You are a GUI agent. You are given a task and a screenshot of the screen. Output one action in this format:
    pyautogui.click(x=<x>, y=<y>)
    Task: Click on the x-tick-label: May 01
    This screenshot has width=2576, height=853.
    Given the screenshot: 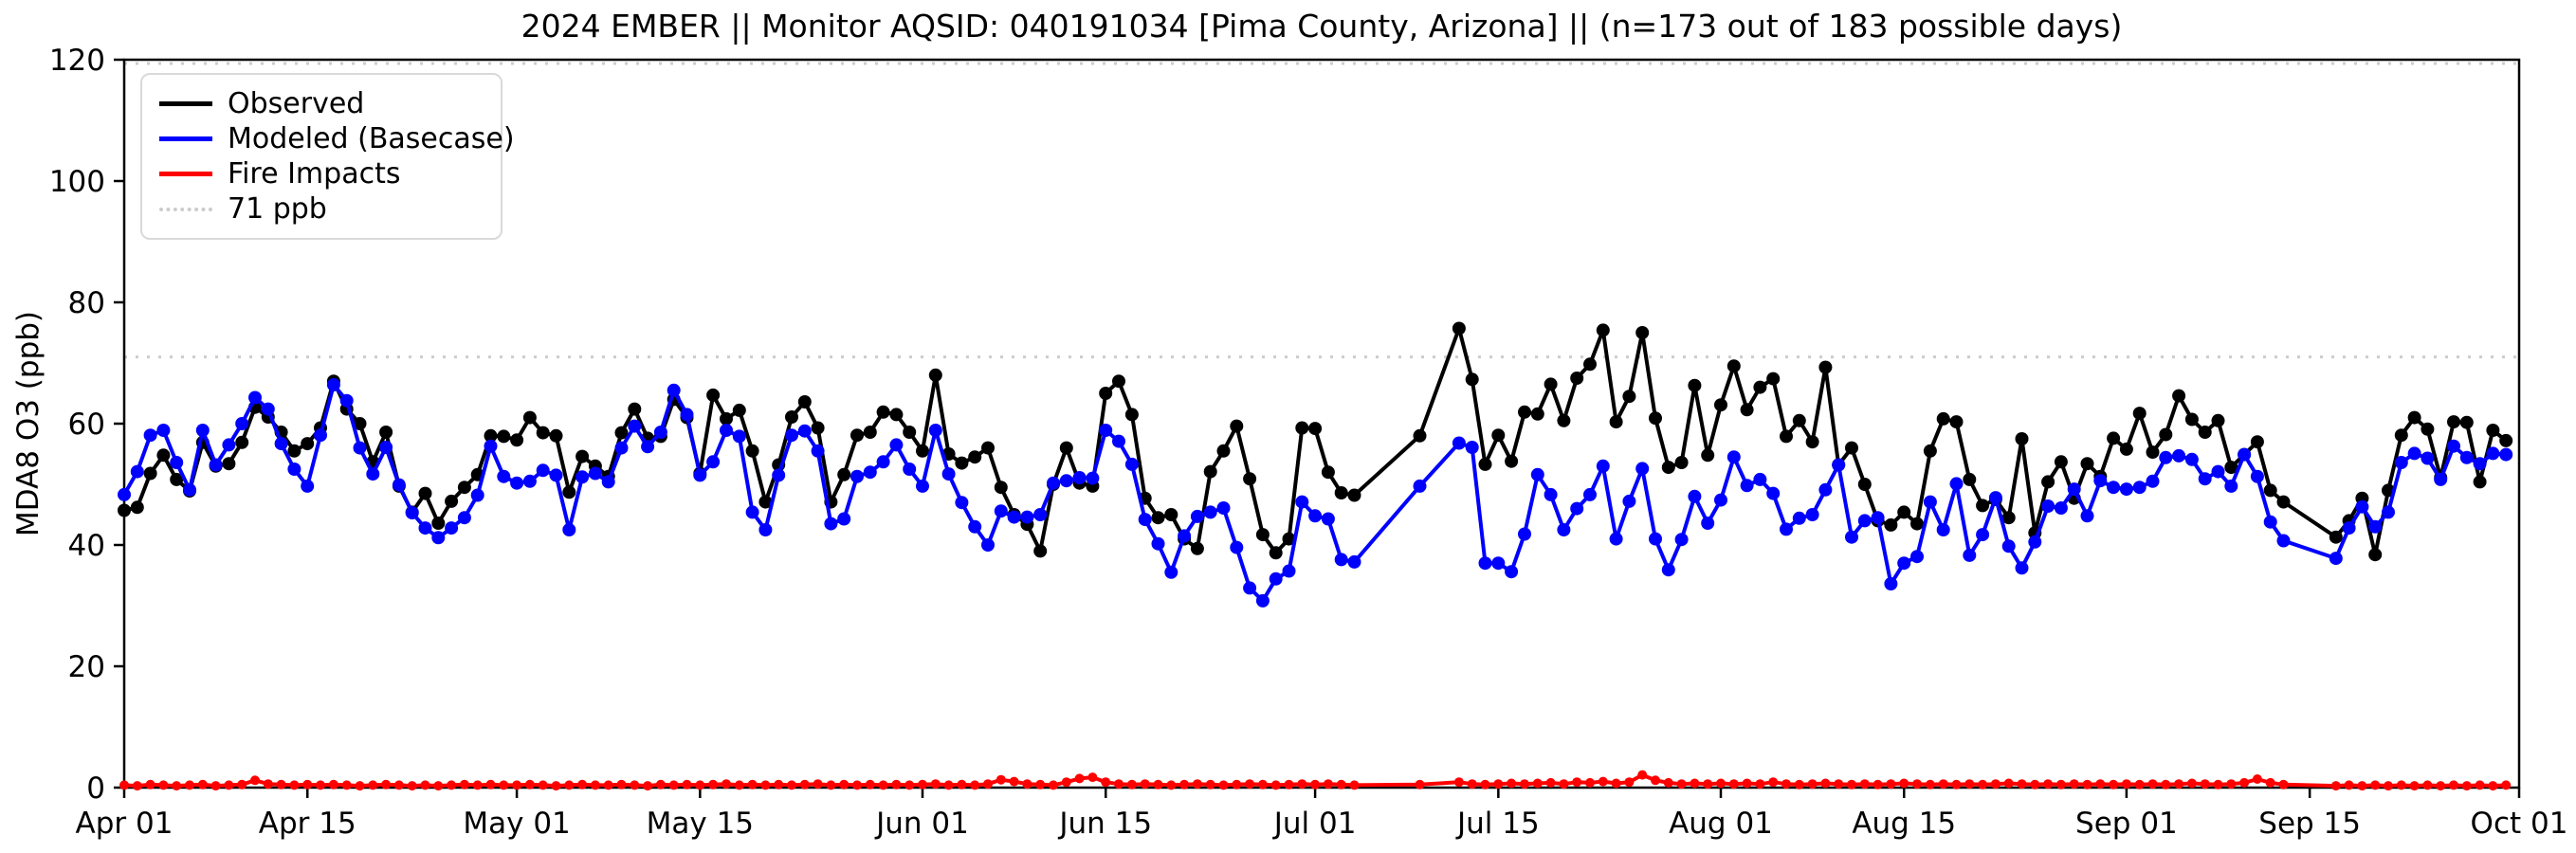 What is the action you would take?
    pyautogui.click(x=516, y=824)
    